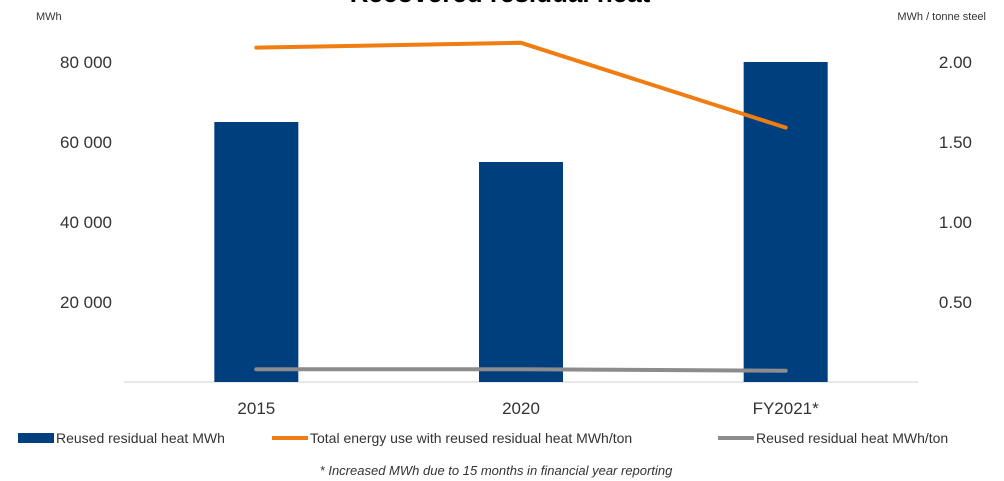 Image resolution: width=1004 pixels, height=481 pixels. I want to click on x-axis: 2015 2020 FY2021*, so click(528, 408).